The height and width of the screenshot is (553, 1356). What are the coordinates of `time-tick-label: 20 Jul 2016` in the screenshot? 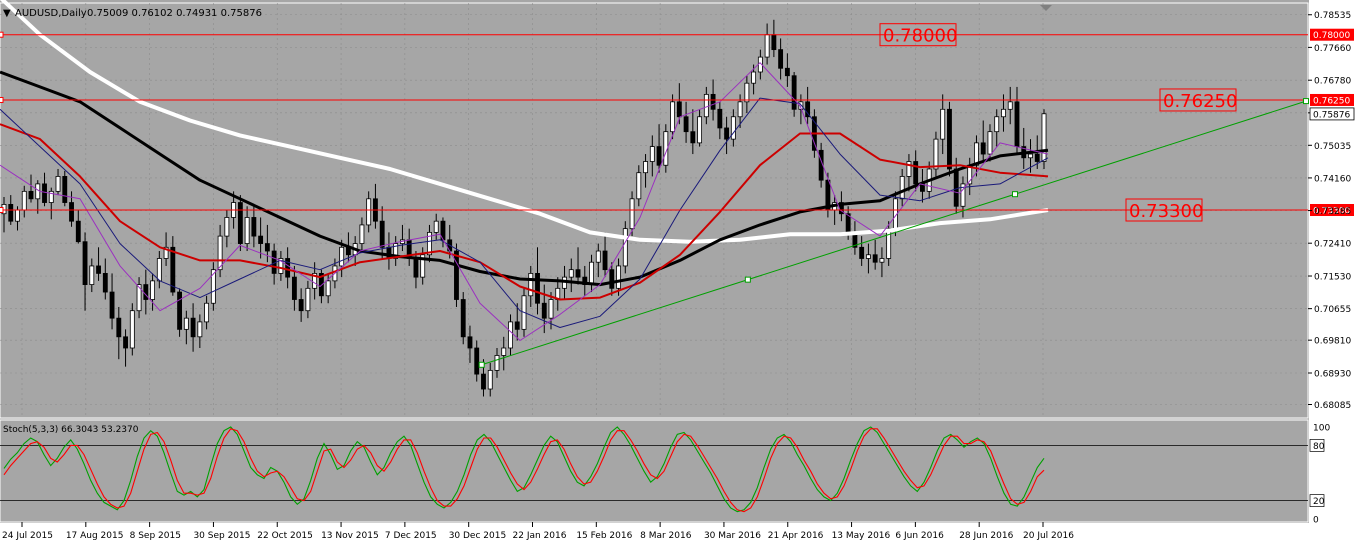 It's located at (1048, 536).